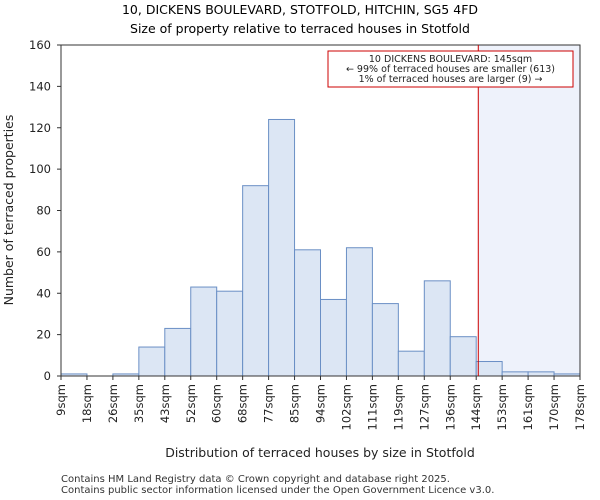  I want to click on bar-136sqm, so click(463, 356).